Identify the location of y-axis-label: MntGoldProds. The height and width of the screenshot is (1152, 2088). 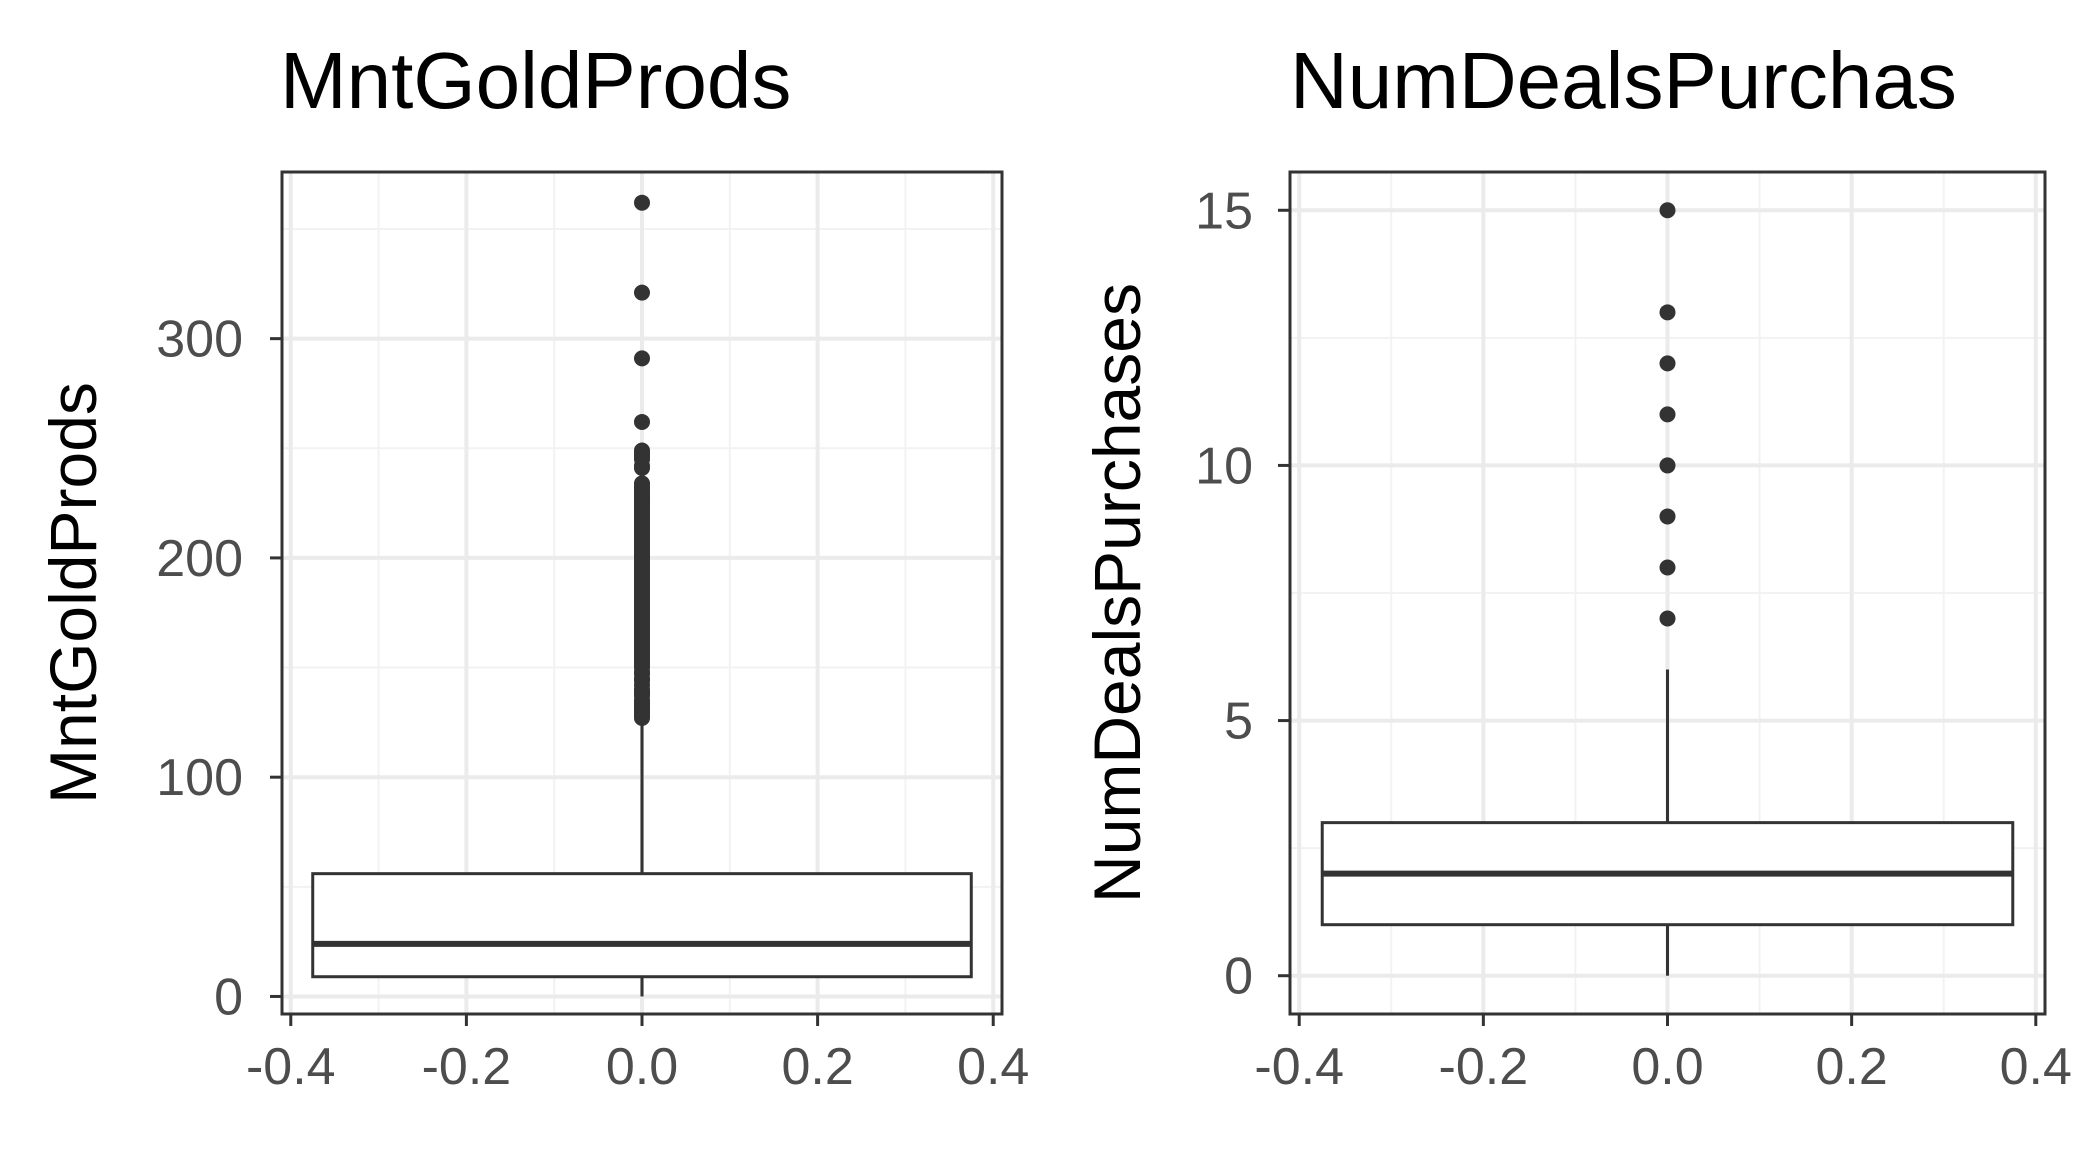
(73, 593).